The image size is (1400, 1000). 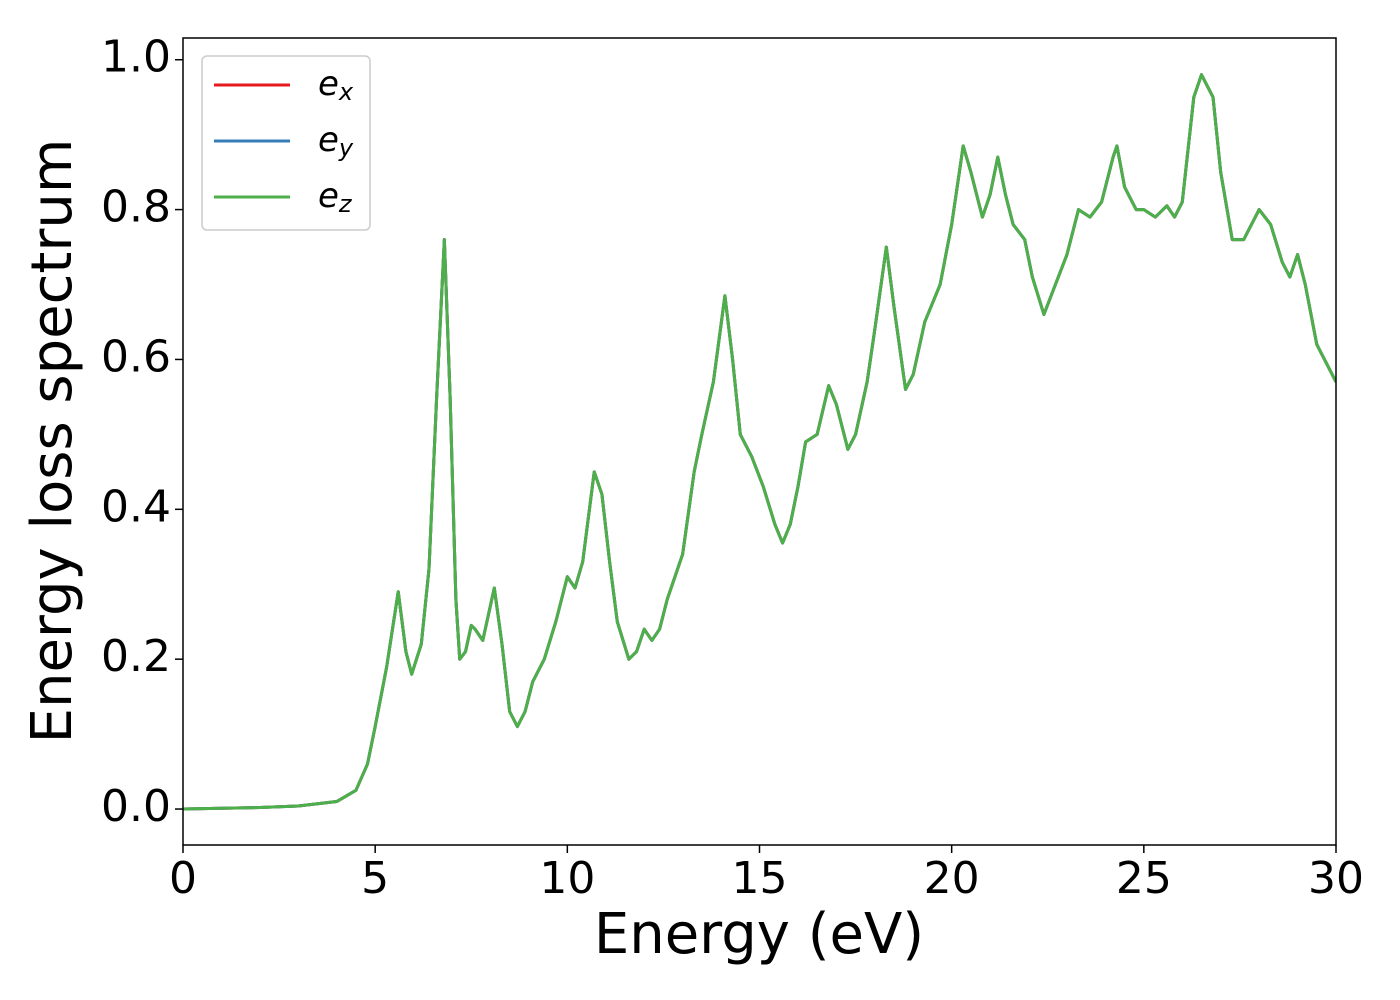 I want to click on y-tick-label: 0.2, so click(x=136, y=656).